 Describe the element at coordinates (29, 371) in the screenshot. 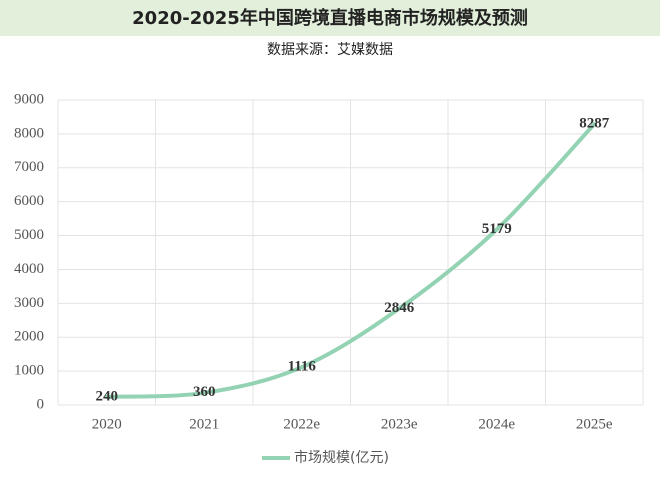

I see `y-tick-label: 1000` at that location.